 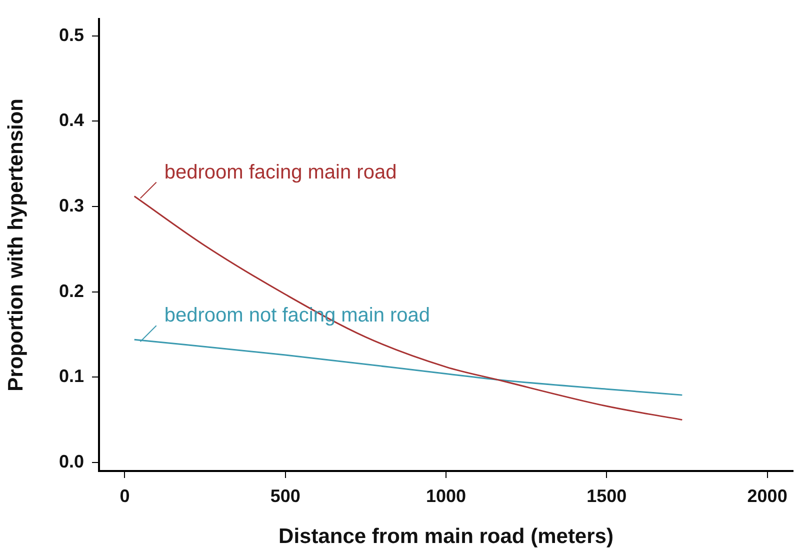 I want to click on y-tick-label: 0.0, so click(x=71, y=461).